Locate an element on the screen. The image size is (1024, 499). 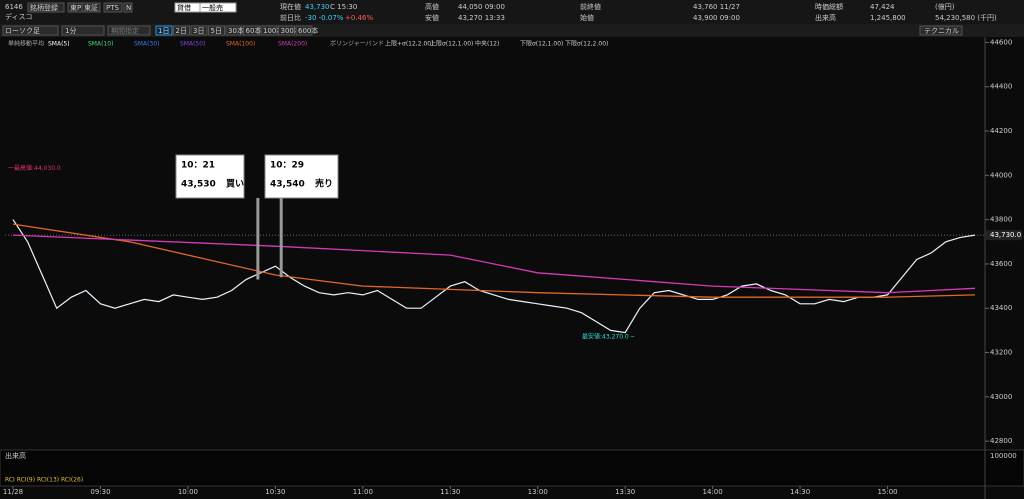
quote-value: 43,270 13:33 is located at coordinates (481, 18).